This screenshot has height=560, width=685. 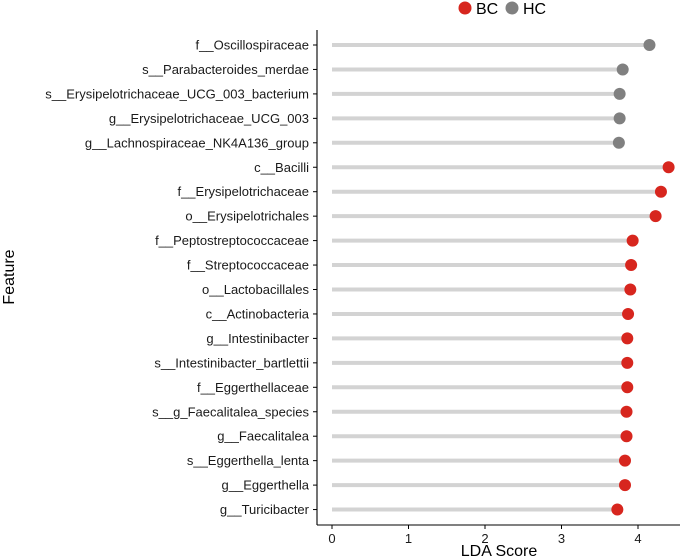 What do you see at coordinates (624, 485) in the screenshot?
I see `point-g-eggerthella` at bounding box center [624, 485].